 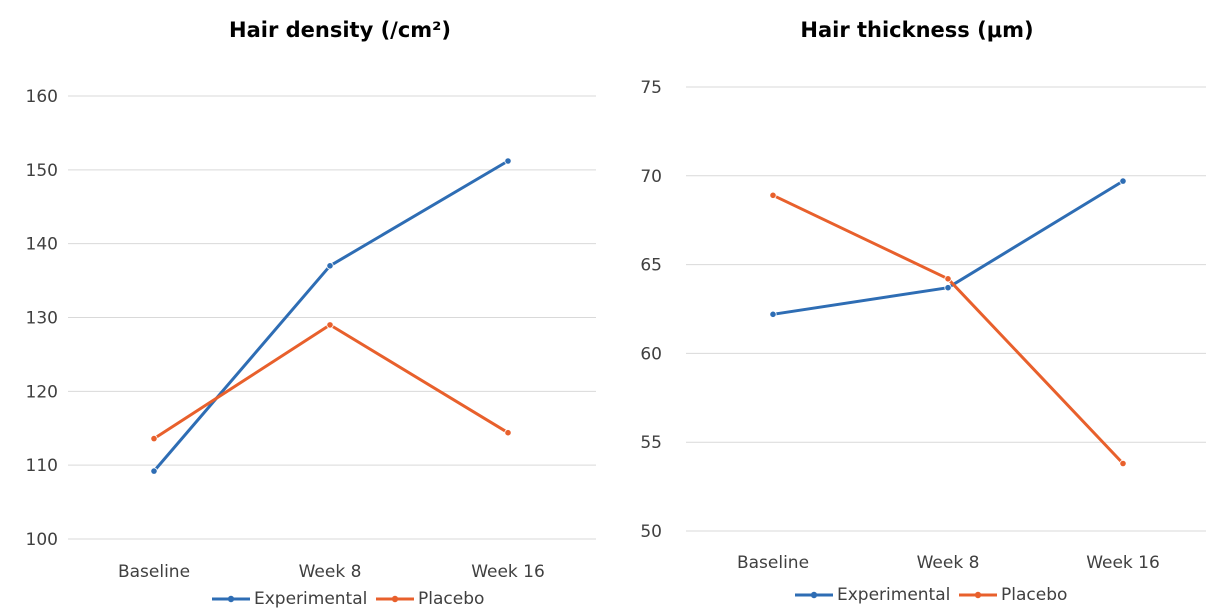 I want to click on chart-density-xtick-label-week-8: Week 8, so click(x=330, y=572).